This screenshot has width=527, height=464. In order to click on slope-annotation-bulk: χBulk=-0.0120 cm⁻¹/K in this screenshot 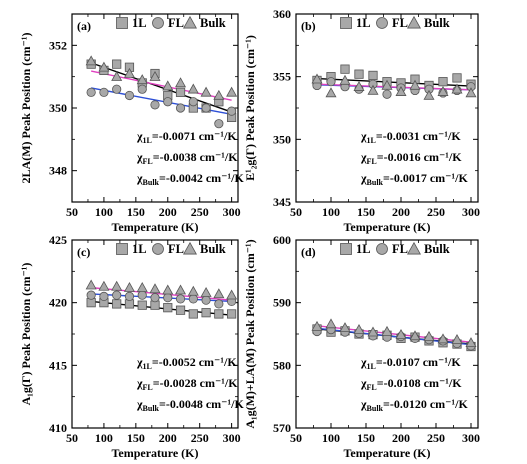, I will do `click(414, 405)`.